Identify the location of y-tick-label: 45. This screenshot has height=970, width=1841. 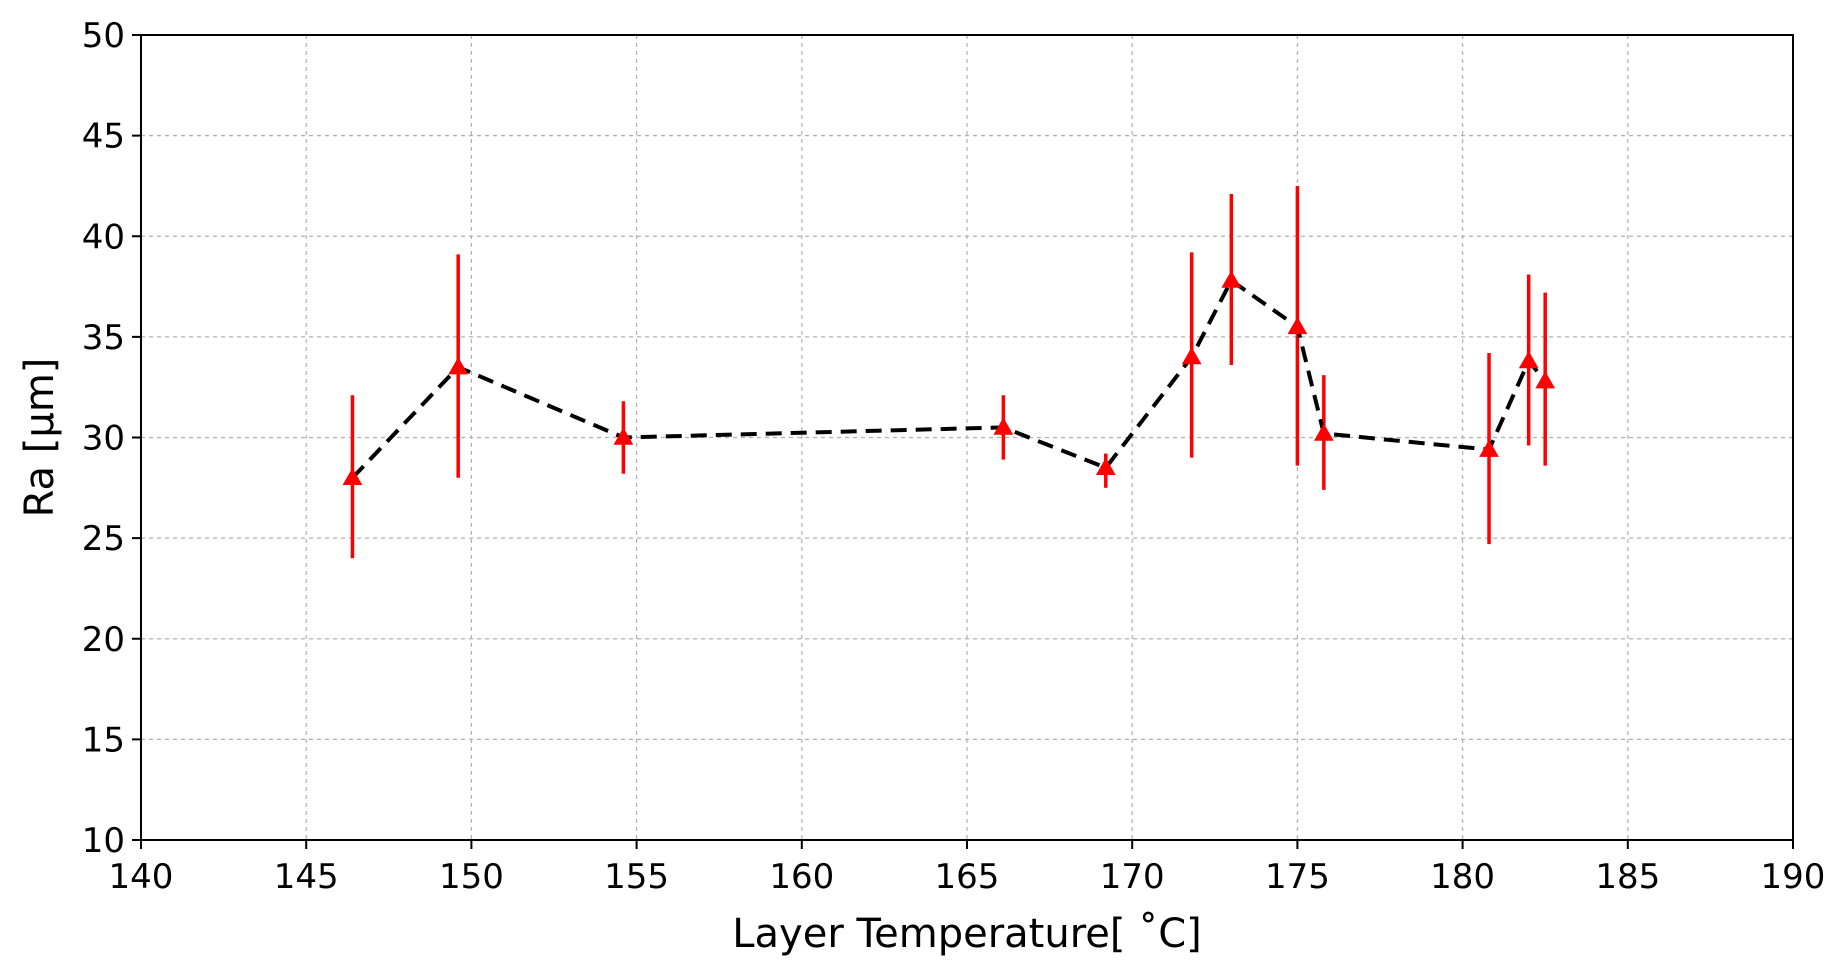
(103, 137).